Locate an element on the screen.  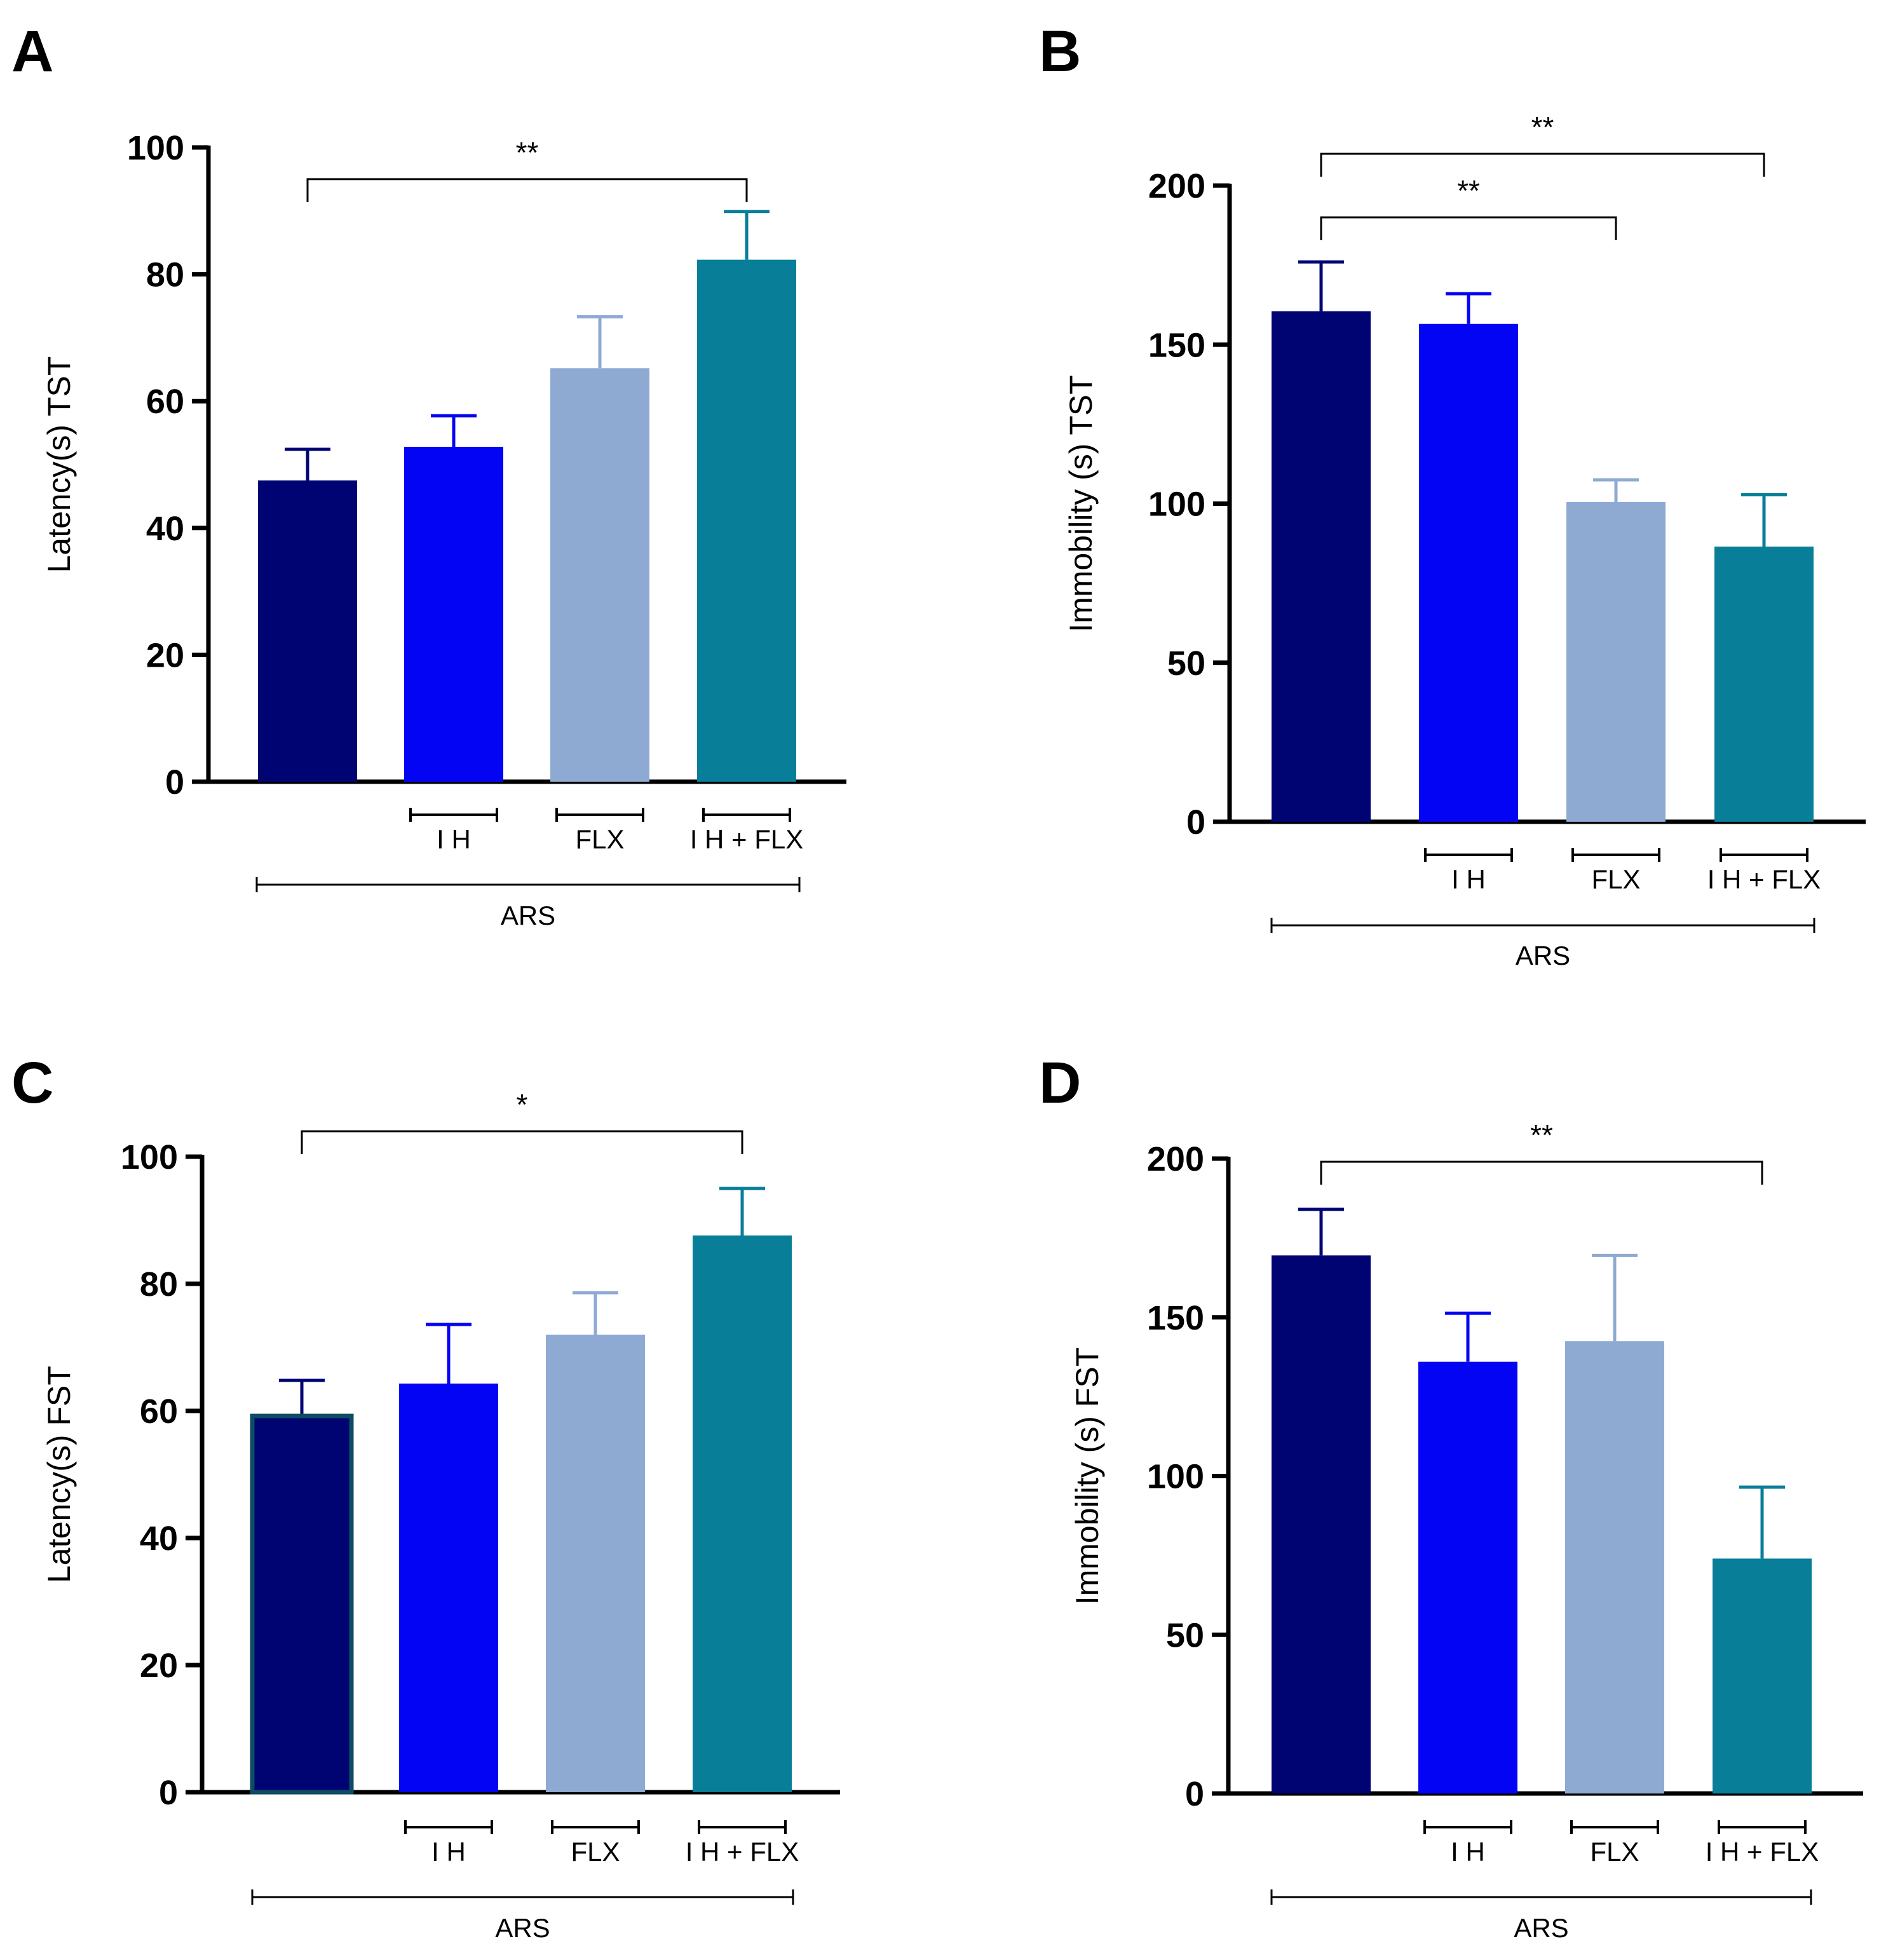
y-axis-title: Latency(s) TST is located at coordinates (59, 465).